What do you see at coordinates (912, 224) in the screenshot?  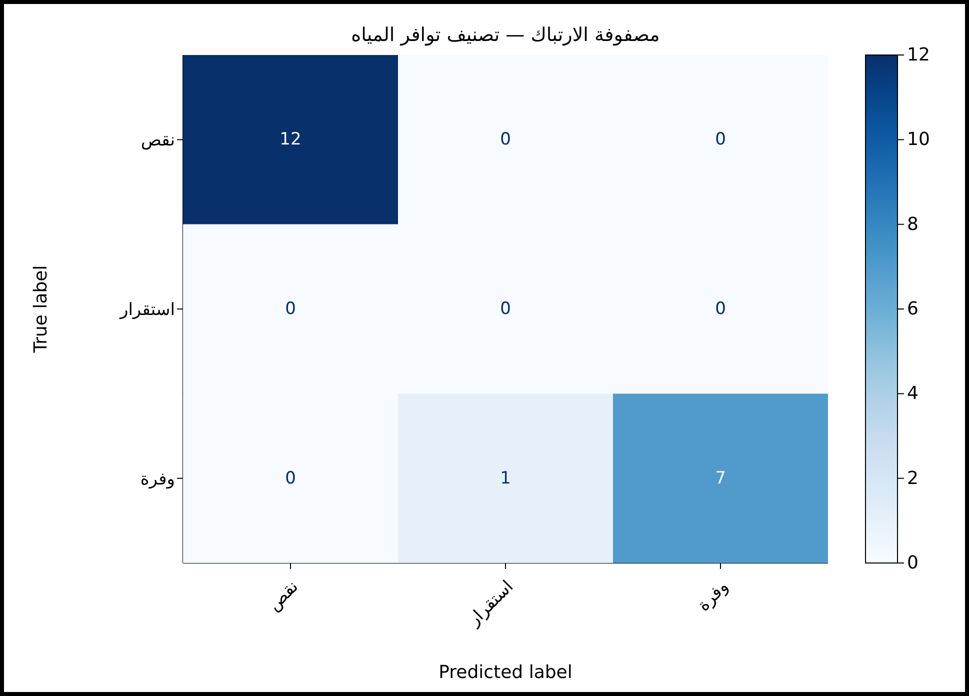 I see `color-bar-label: 8` at bounding box center [912, 224].